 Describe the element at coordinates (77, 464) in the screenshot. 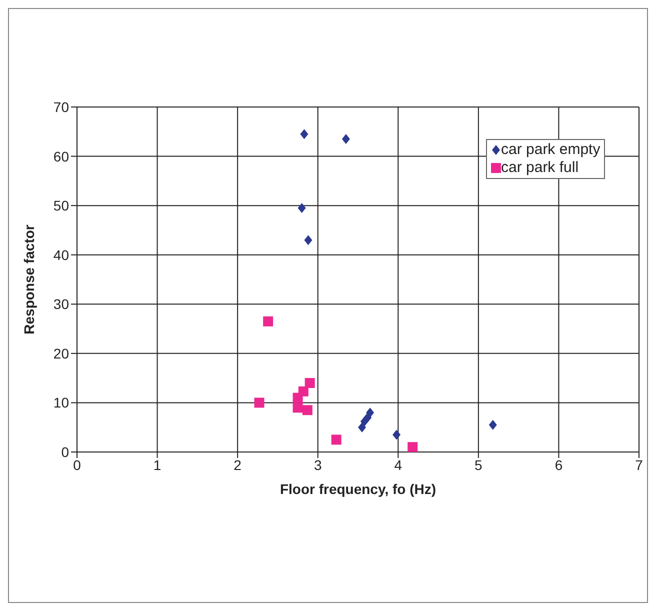

I see `x-tick-label: 0` at that location.